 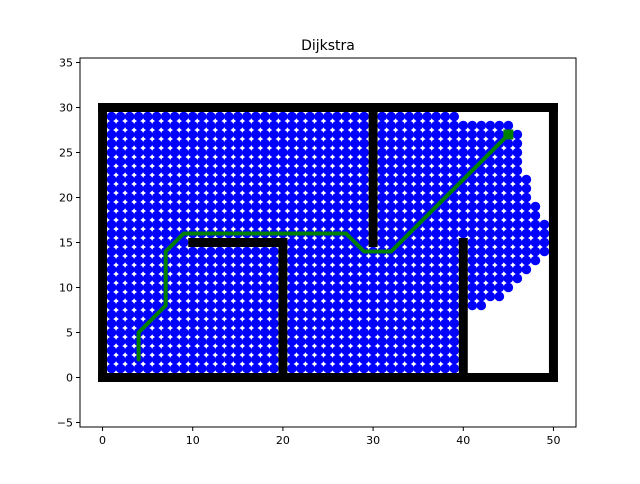 What do you see at coordinates (553, 440) in the screenshot?
I see `x-tick-label: 50` at bounding box center [553, 440].